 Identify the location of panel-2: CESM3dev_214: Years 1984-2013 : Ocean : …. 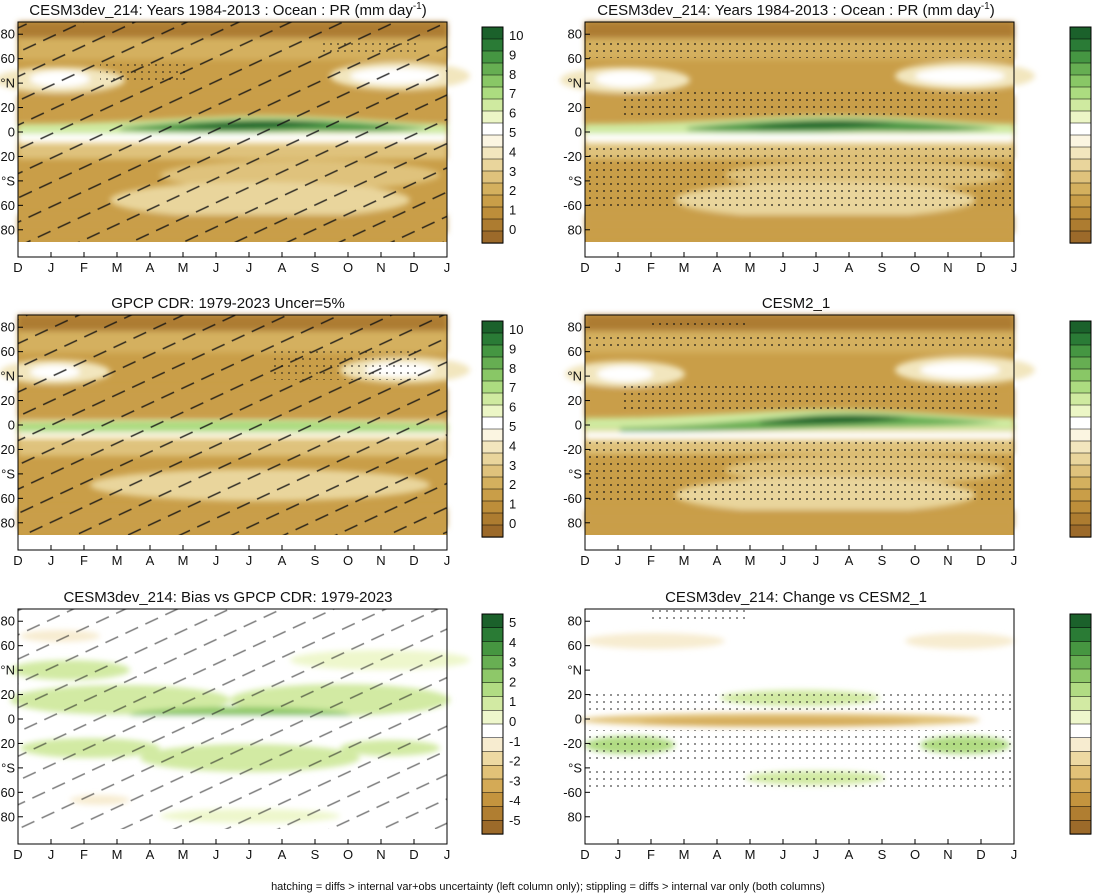
(797, 138).